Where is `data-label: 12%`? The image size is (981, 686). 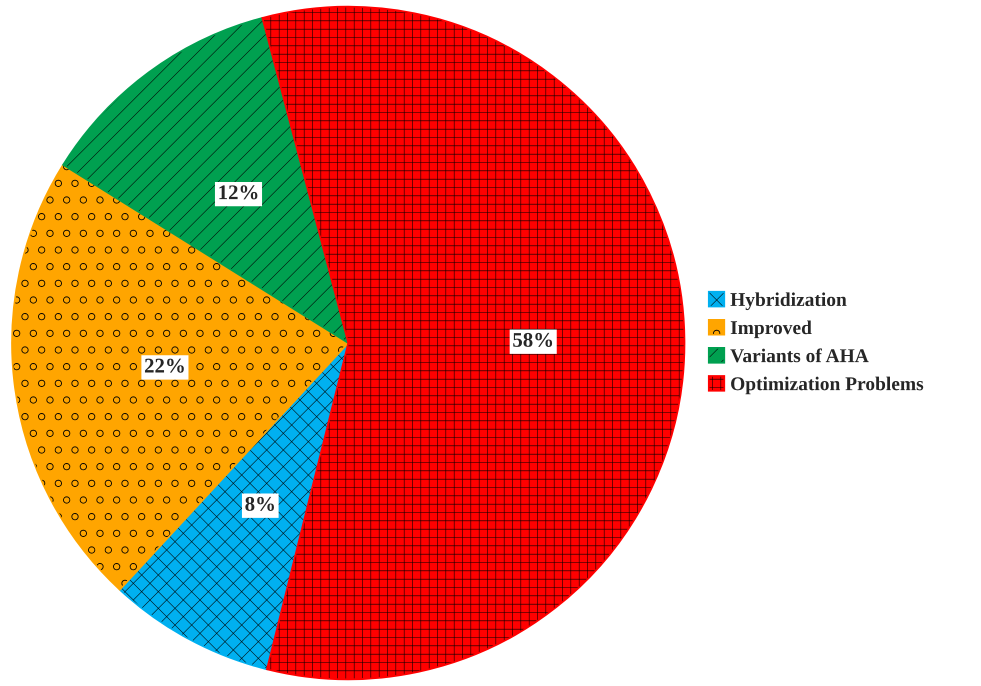 data-label: 12% is located at coordinates (238, 192).